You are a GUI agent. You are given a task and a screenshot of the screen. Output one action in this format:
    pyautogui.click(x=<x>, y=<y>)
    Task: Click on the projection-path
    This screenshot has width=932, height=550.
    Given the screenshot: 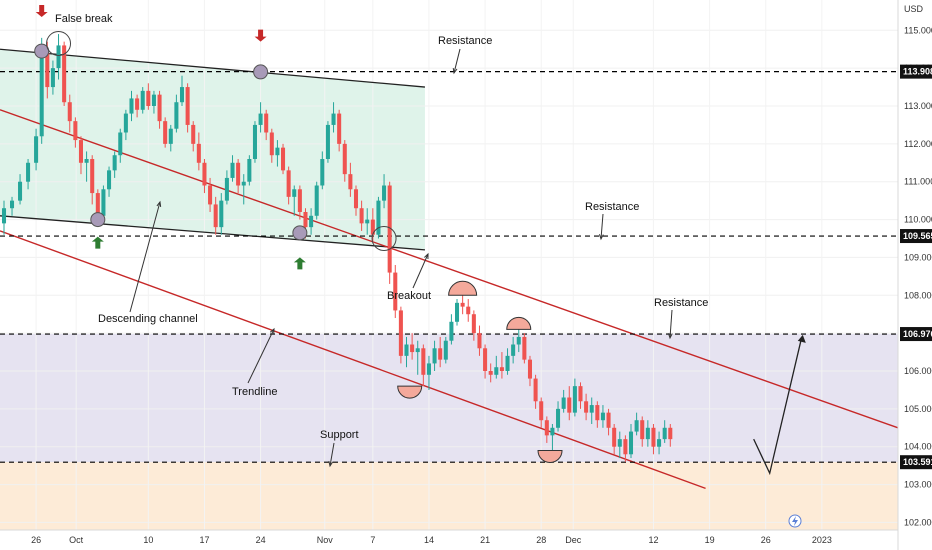 What is the action you would take?
    pyautogui.click(x=778, y=406)
    